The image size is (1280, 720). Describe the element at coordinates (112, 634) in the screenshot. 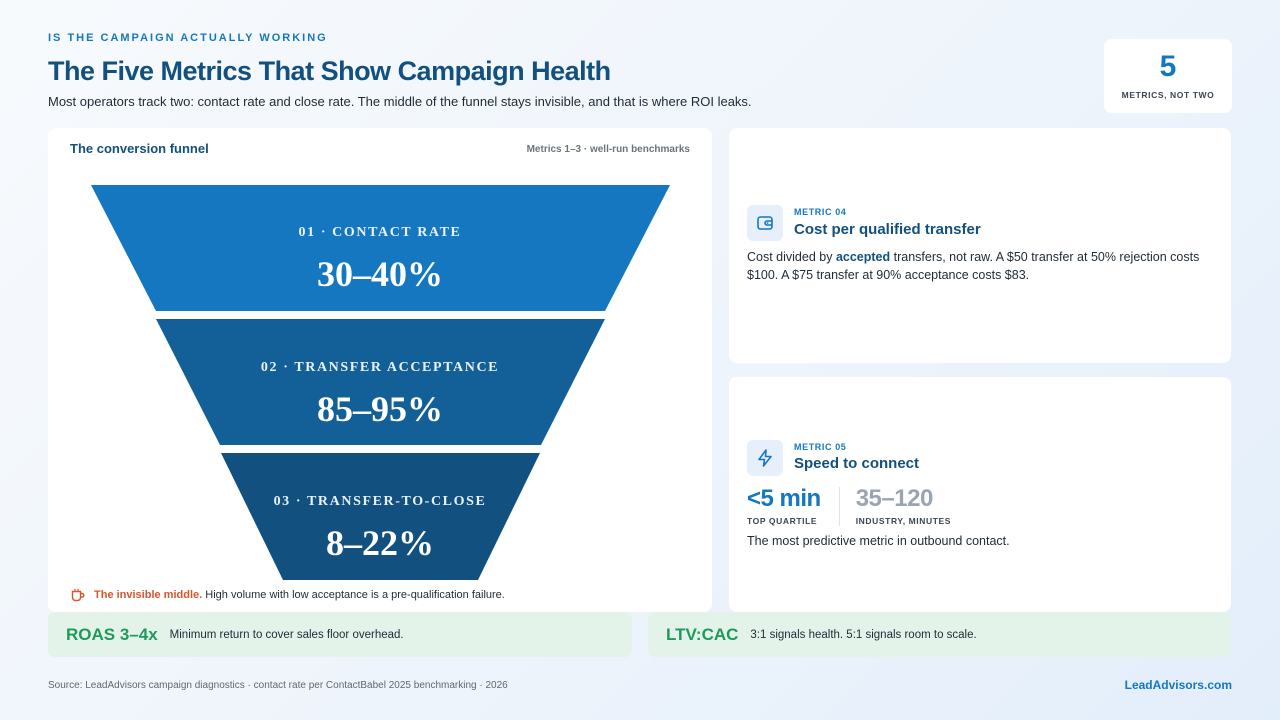

I see `roas-key: ROAS 3–4x` at that location.